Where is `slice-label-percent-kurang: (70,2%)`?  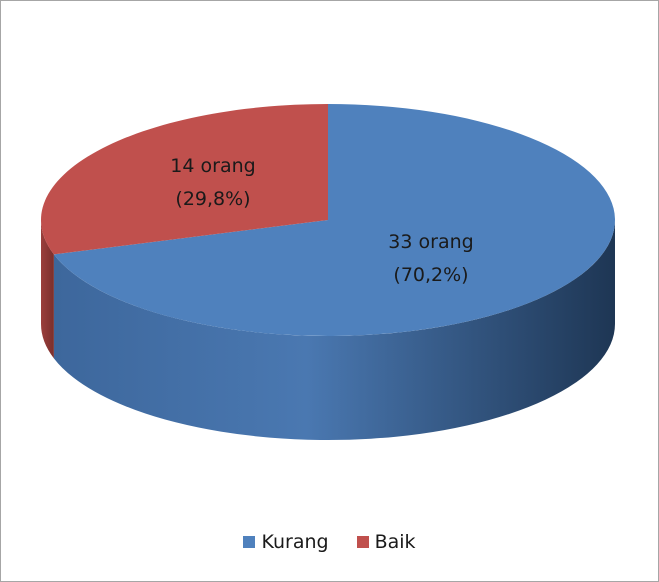 slice-label-percent-kurang: (70,2%) is located at coordinates (430, 275).